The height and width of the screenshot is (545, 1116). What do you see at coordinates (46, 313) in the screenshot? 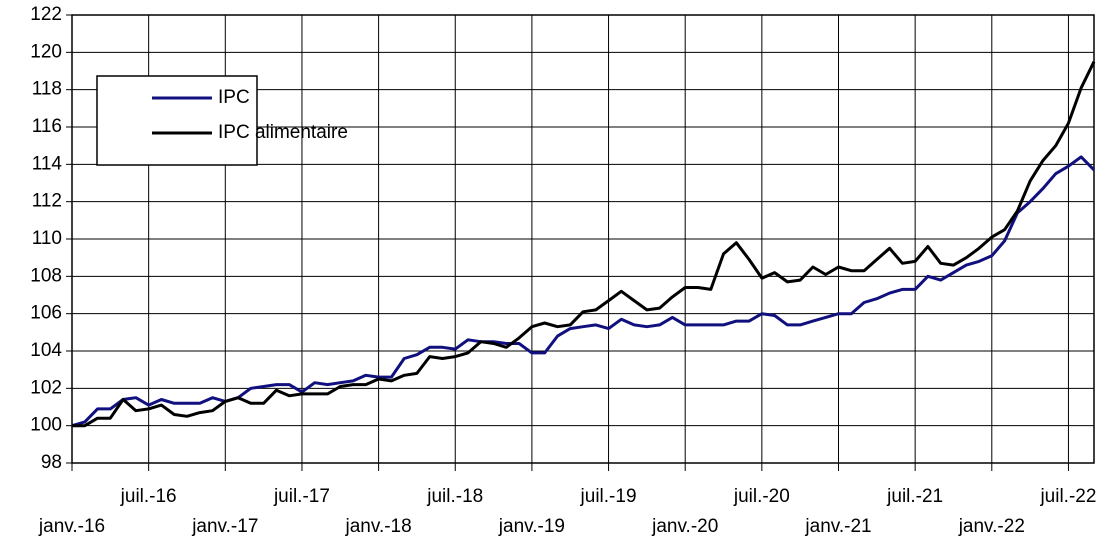
I see `y-tick-label: 106` at bounding box center [46, 313].